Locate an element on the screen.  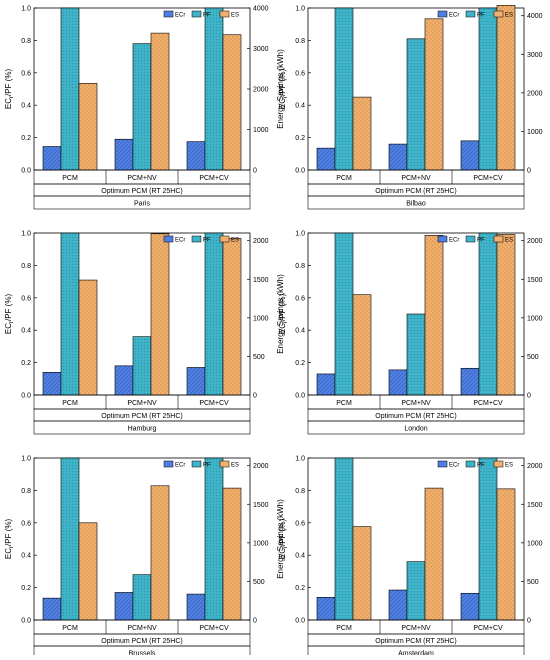
group-label: Optimum PCM (RT 25HC) is located at coordinates (141, 641).